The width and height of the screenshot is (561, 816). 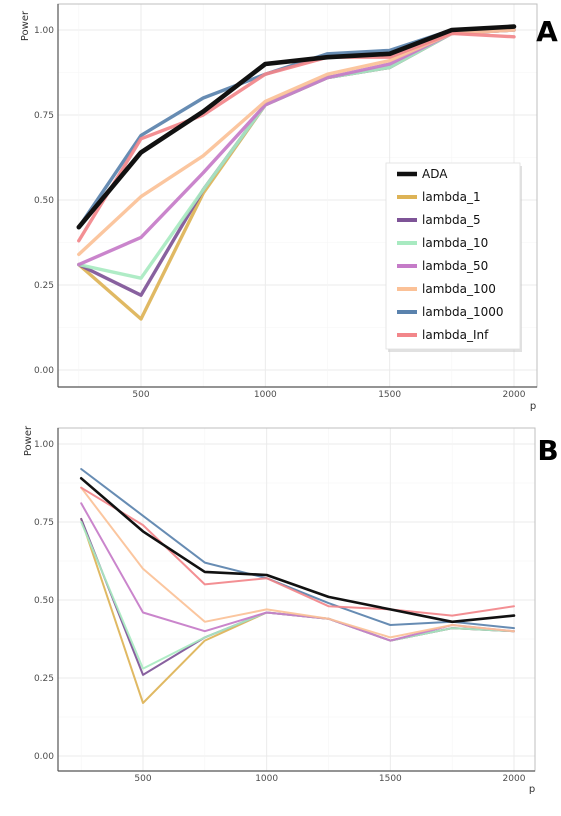 I want to click on panel-letter: A, so click(x=547, y=31).